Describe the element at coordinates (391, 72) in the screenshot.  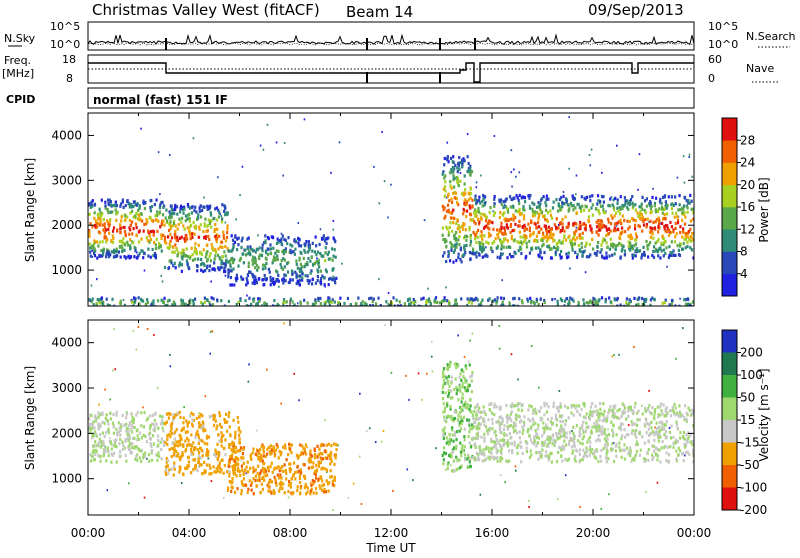
I see `freq-series` at that location.